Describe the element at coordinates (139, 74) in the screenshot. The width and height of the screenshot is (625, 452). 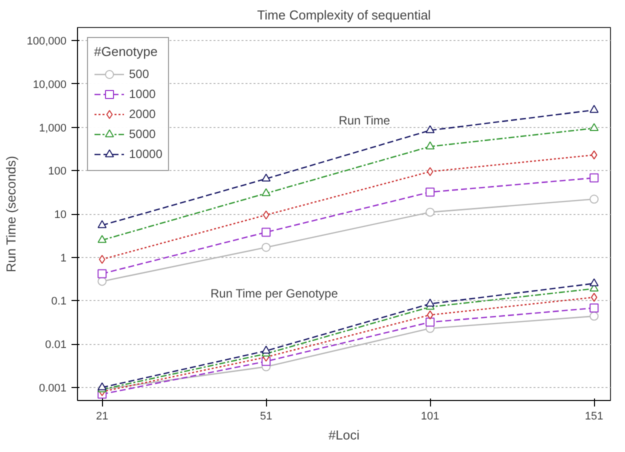
I see `legend-label: 500` at that location.